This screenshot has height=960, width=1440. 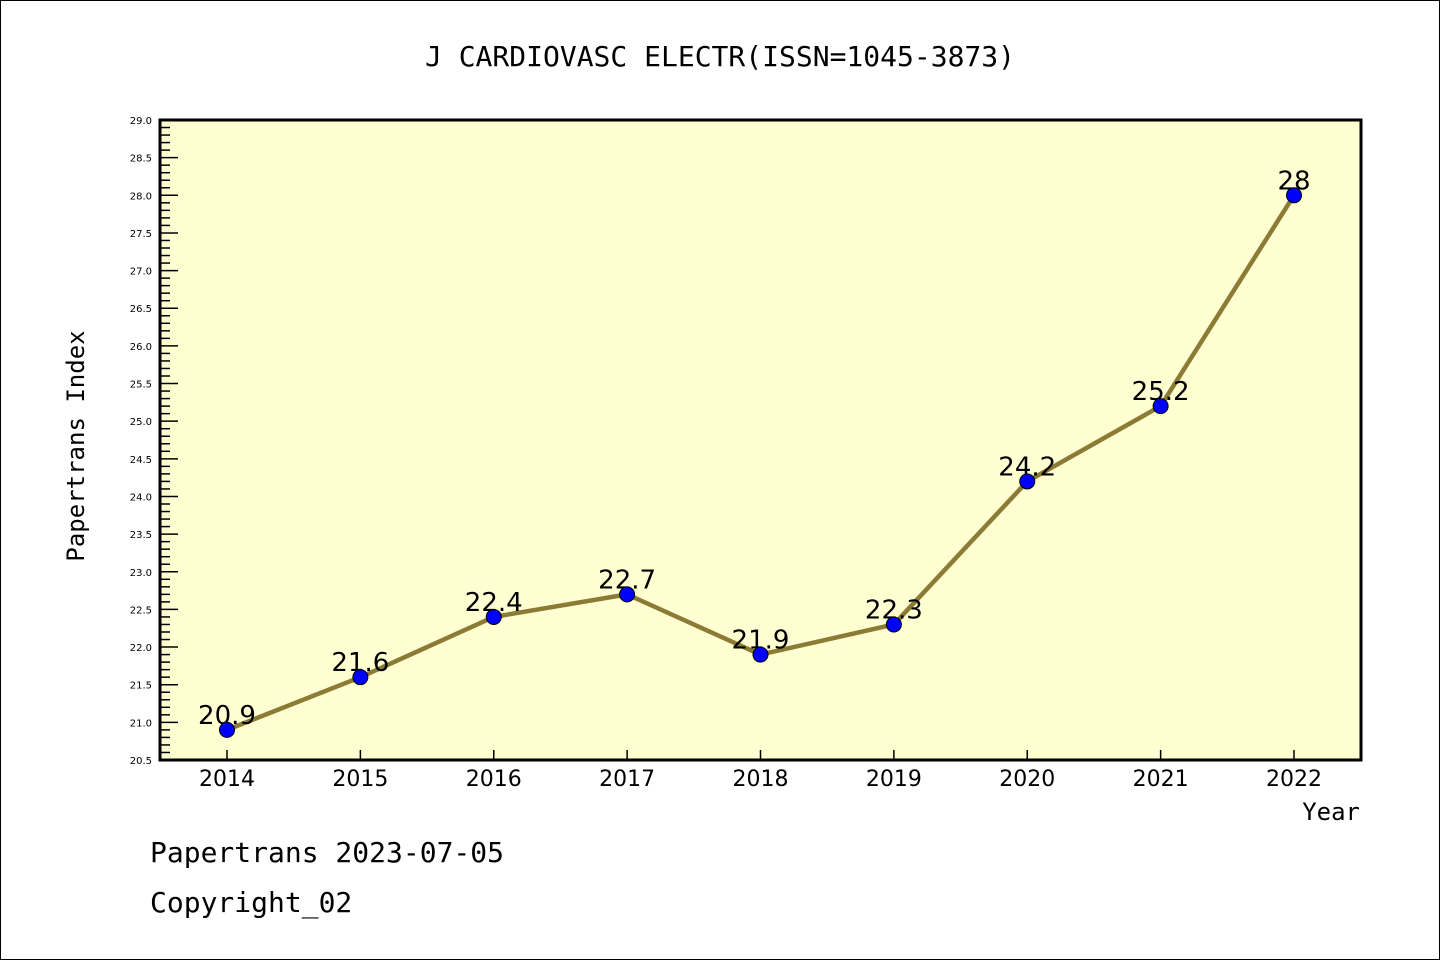 I want to click on y-tick-label: 24.0, so click(x=141, y=497).